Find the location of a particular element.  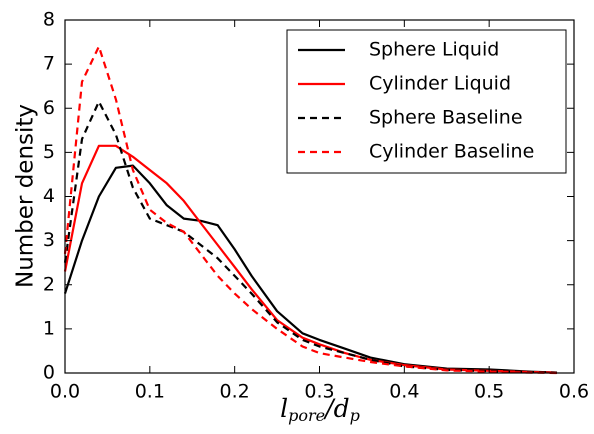

y-tick-label: 3 is located at coordinates (49, 240).